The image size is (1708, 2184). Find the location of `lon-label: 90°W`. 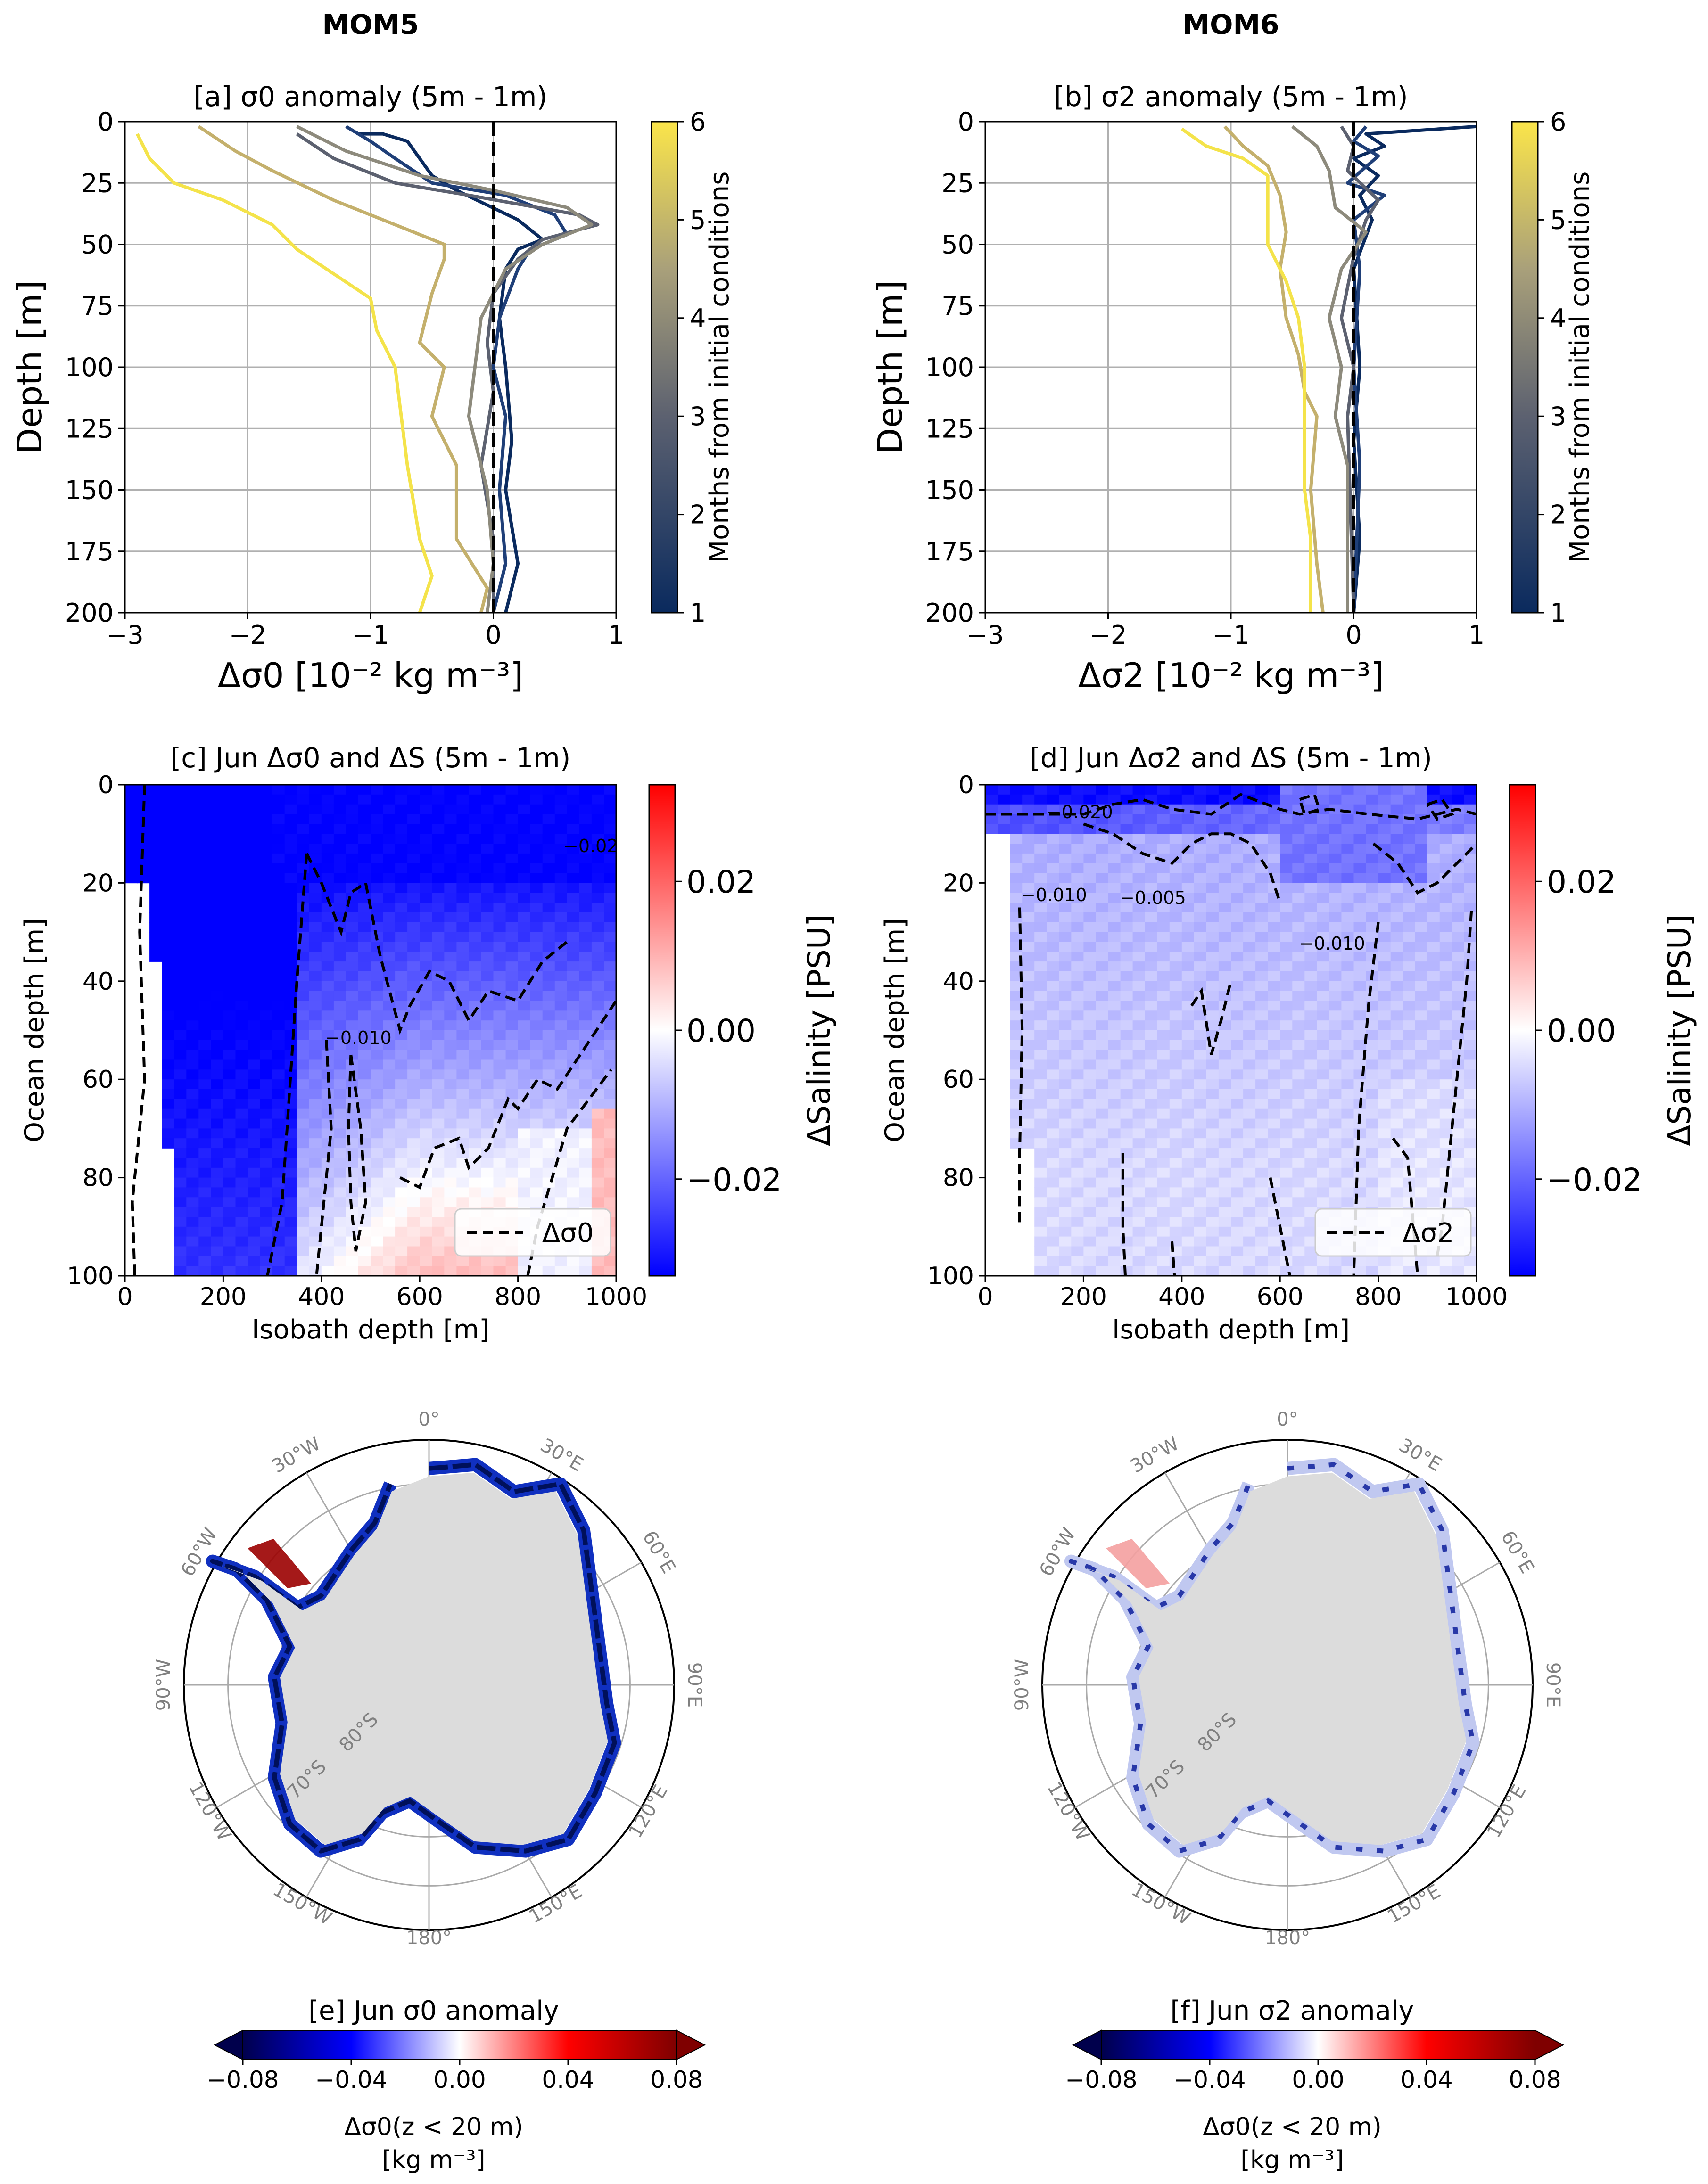

lon-label: 90°W is located at coordinates (163, 1685).